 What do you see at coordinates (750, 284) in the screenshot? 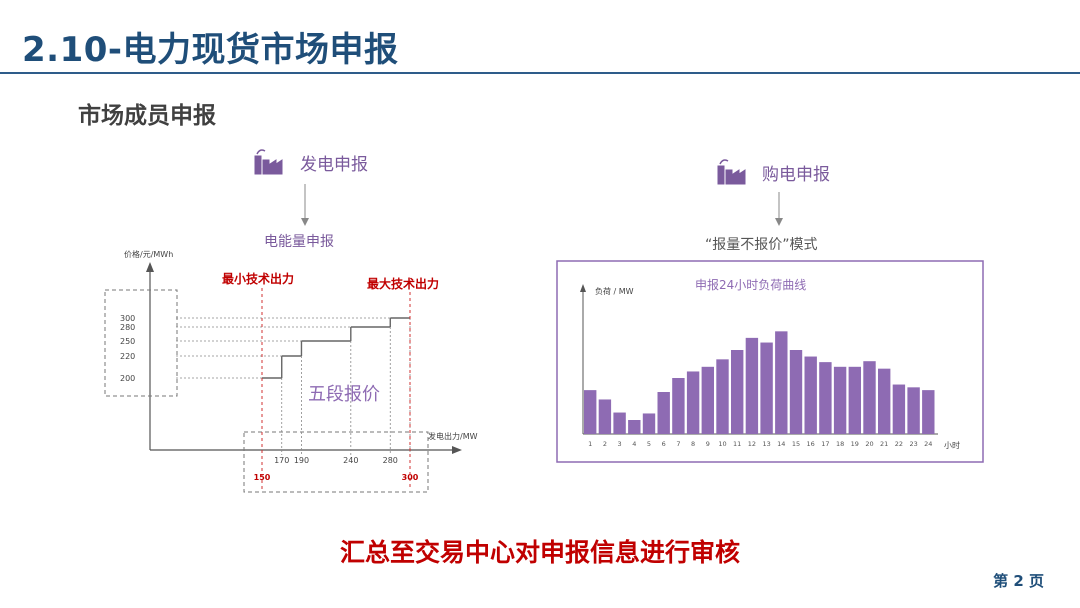
I see `bar-chart-title: 申报24小时负荷曲线` at bounding box center [750, 284].